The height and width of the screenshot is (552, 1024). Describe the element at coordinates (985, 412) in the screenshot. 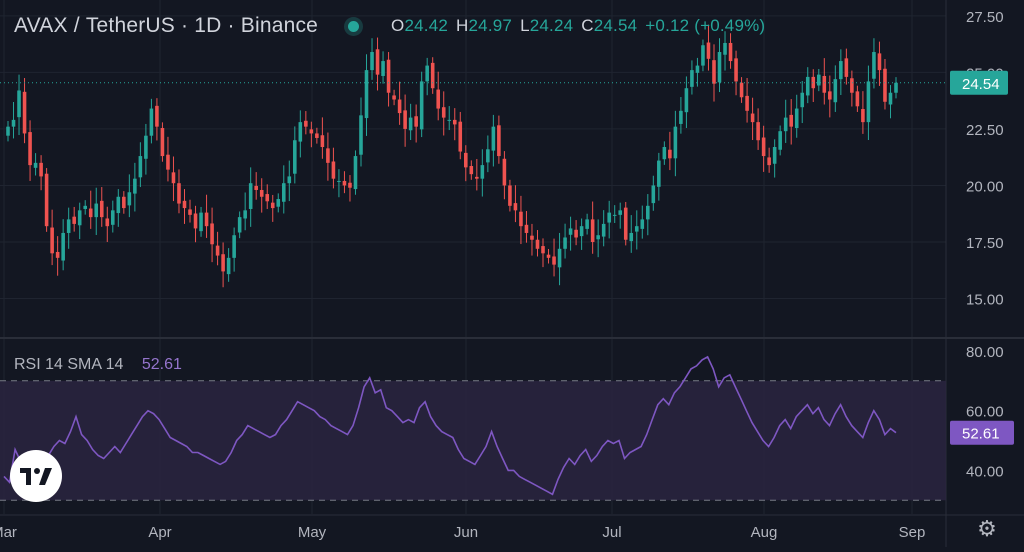

I see `rsi-tick-label: 60.00` at that location.